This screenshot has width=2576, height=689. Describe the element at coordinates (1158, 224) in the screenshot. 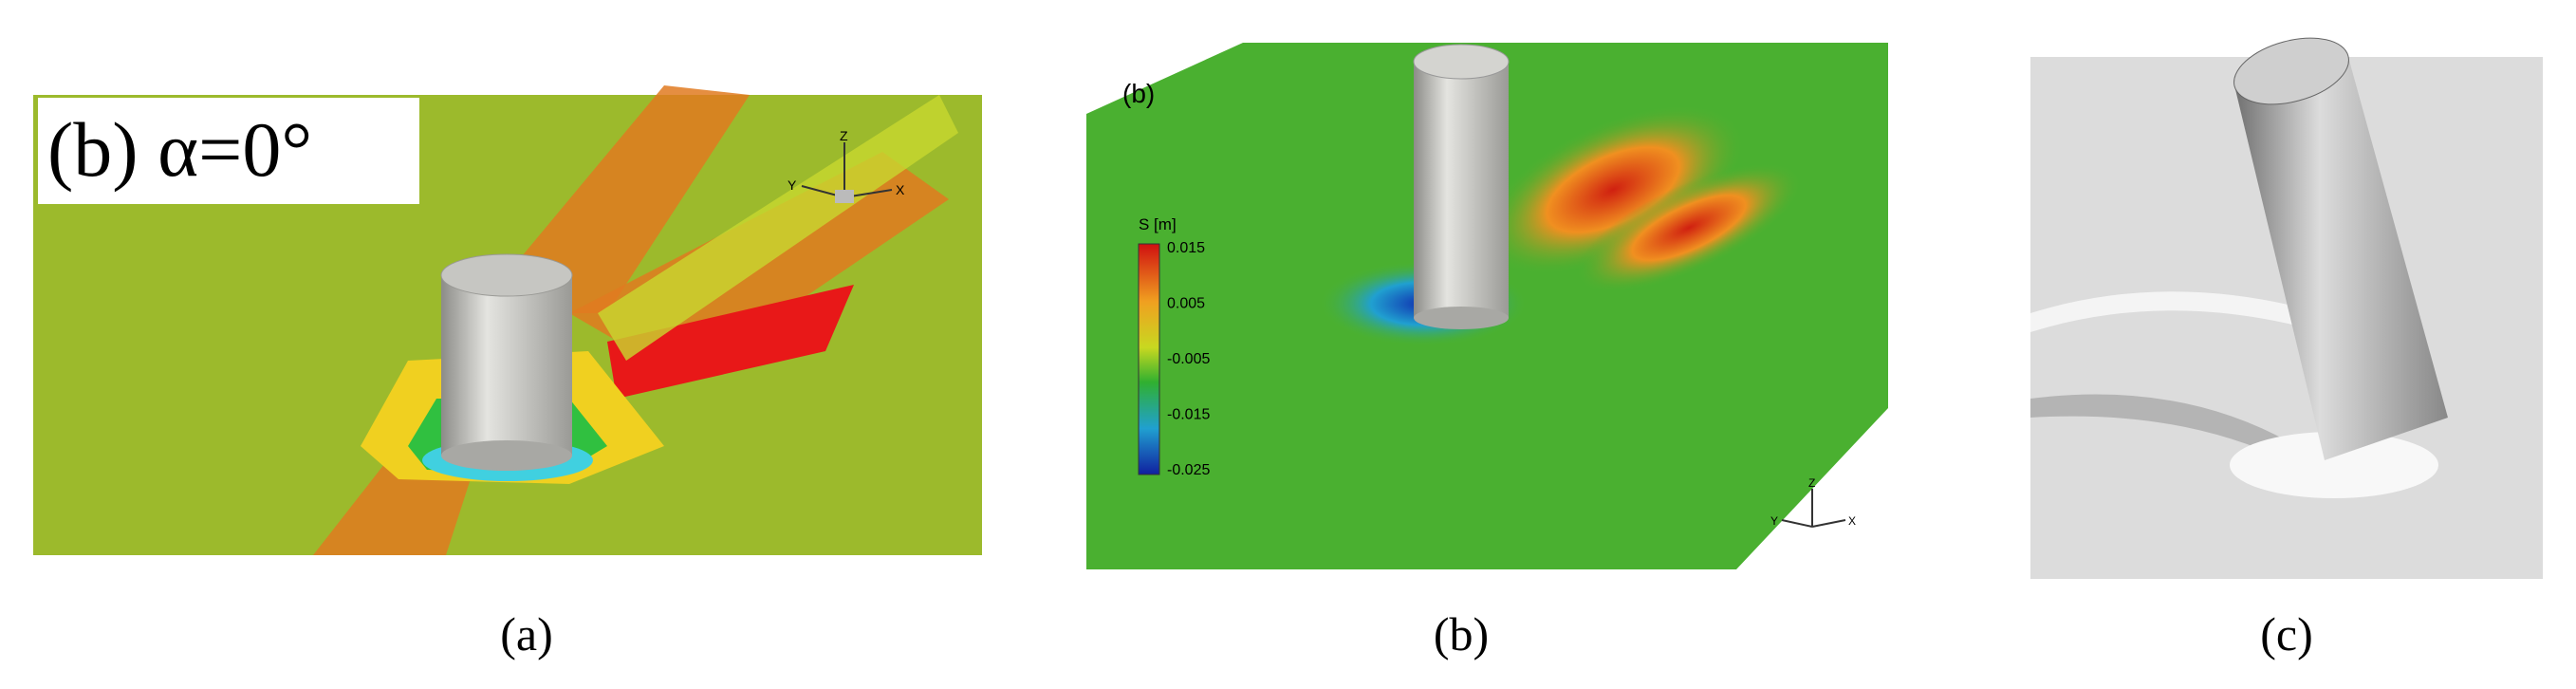

I see `legend-title: S [m]` at that location.